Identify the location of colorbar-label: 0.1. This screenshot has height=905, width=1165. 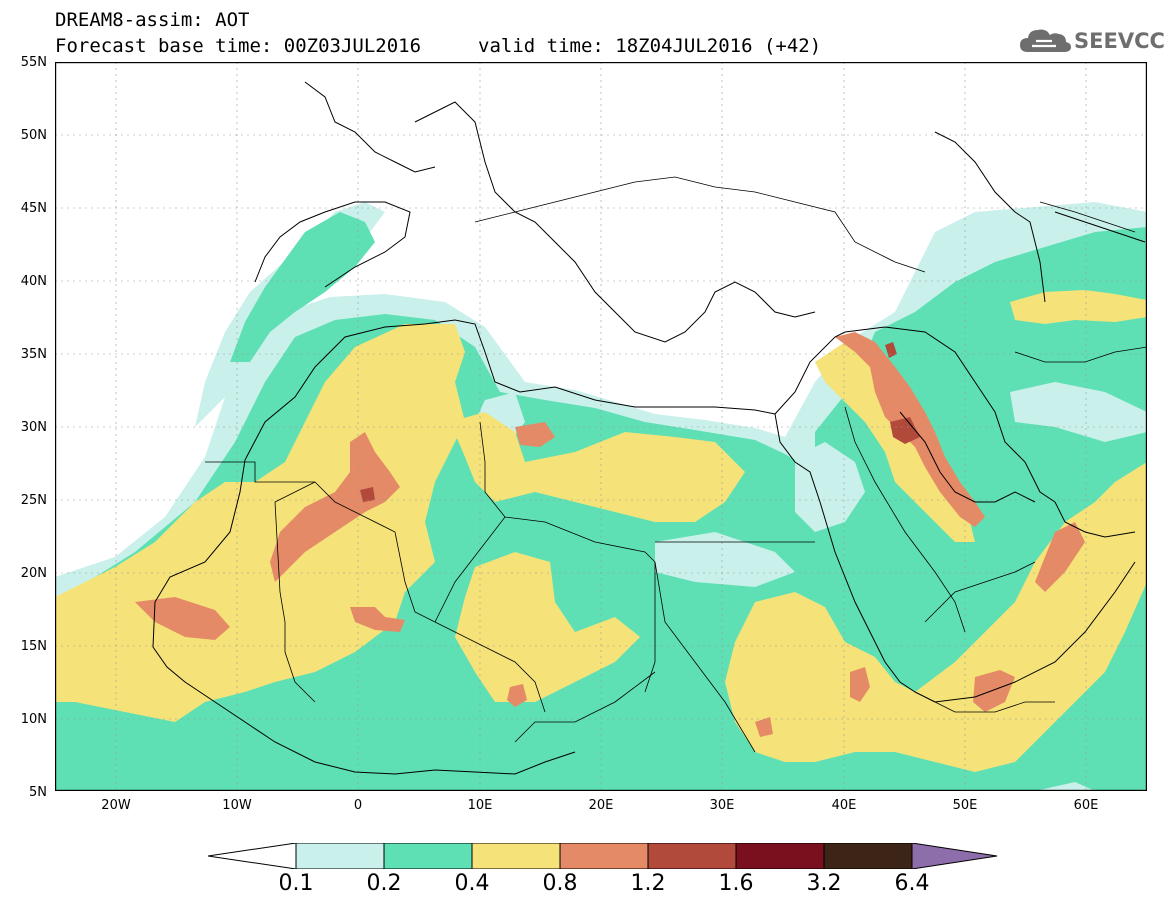
(296, 883).